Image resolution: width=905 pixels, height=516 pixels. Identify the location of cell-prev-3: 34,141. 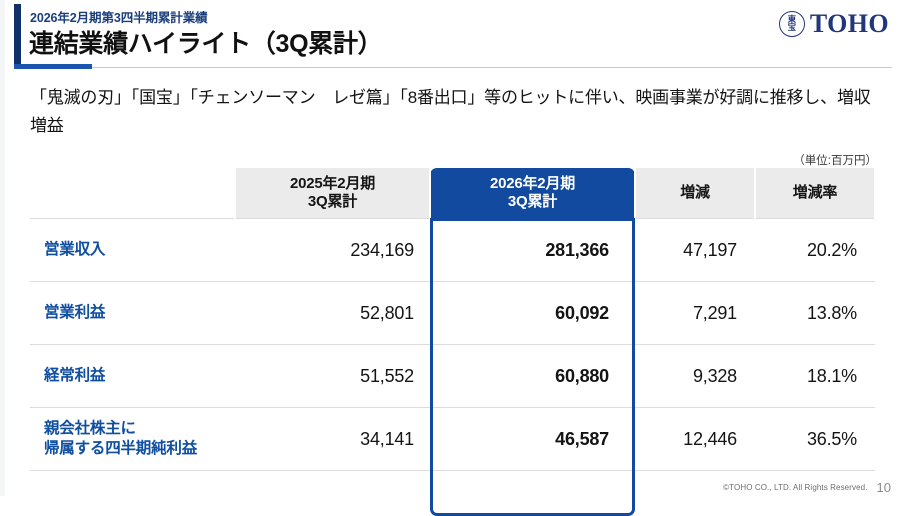
(332, 439).